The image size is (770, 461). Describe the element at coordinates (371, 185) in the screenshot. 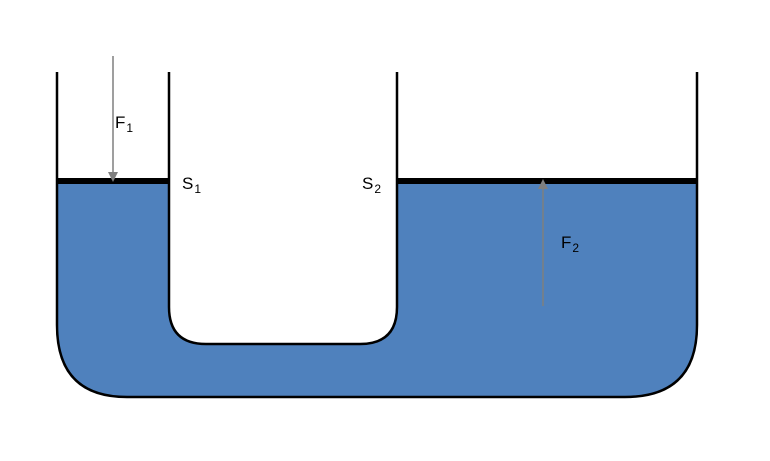

I see `area-label-right: S2` at that location.